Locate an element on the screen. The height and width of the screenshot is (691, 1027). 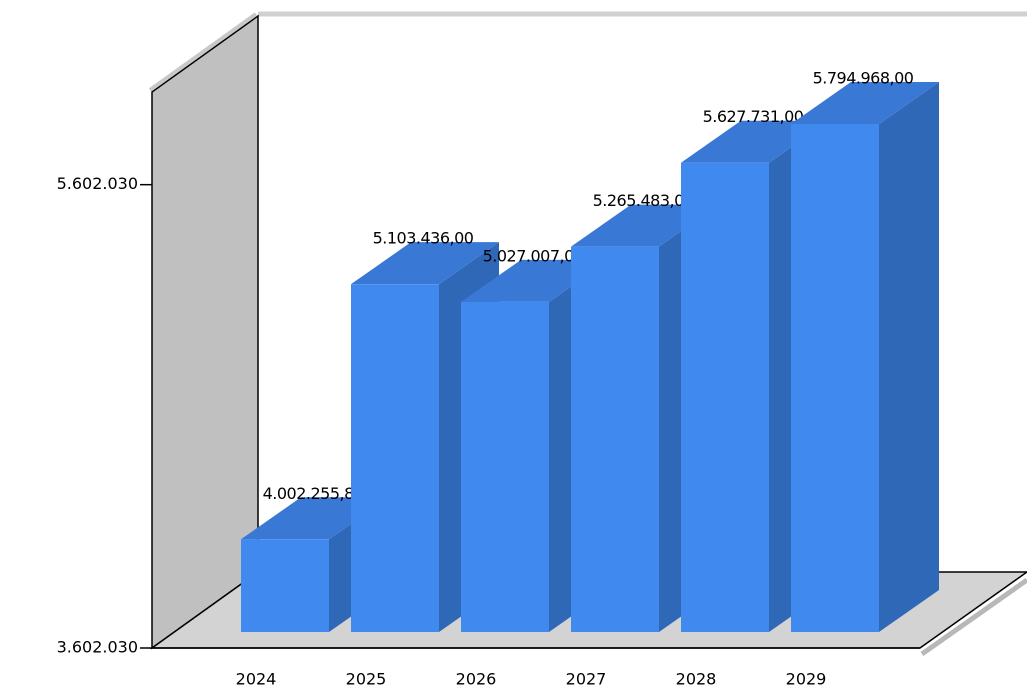
x-tick-label: 2029 is located at coordinates (806, 679).